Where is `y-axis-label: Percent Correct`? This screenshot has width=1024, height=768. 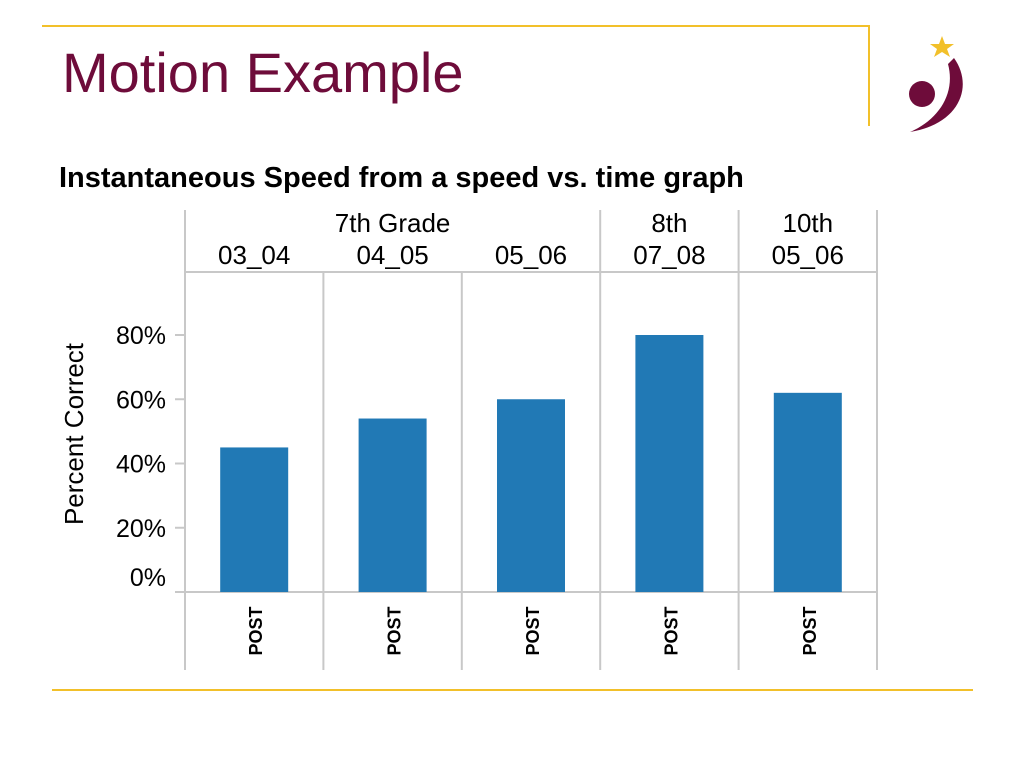
y-axis-label: Percent Correct is located at coordinates (74, 433).